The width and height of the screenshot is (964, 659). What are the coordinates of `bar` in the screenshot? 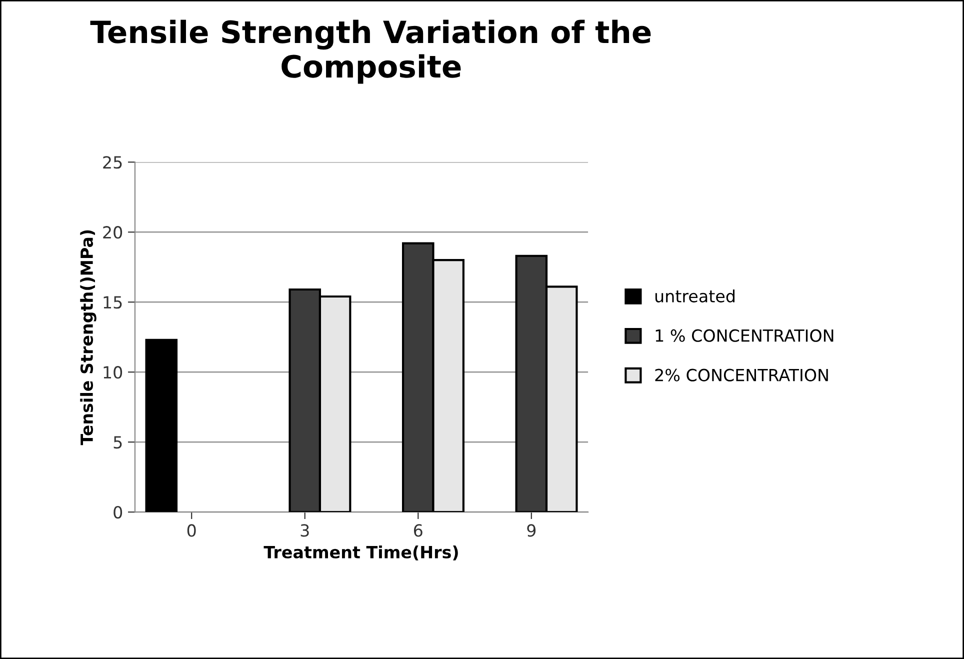 It's located at (161, 425).